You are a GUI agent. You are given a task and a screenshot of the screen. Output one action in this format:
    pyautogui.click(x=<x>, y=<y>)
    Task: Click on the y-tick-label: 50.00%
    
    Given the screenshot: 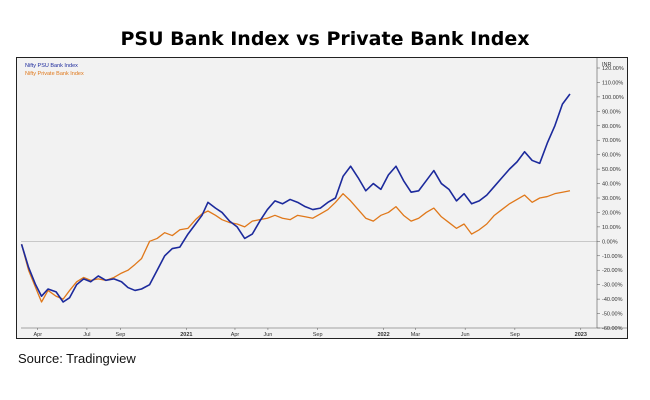 What is the action you would take?
    pyautogui.click(x=611, y=170)
    